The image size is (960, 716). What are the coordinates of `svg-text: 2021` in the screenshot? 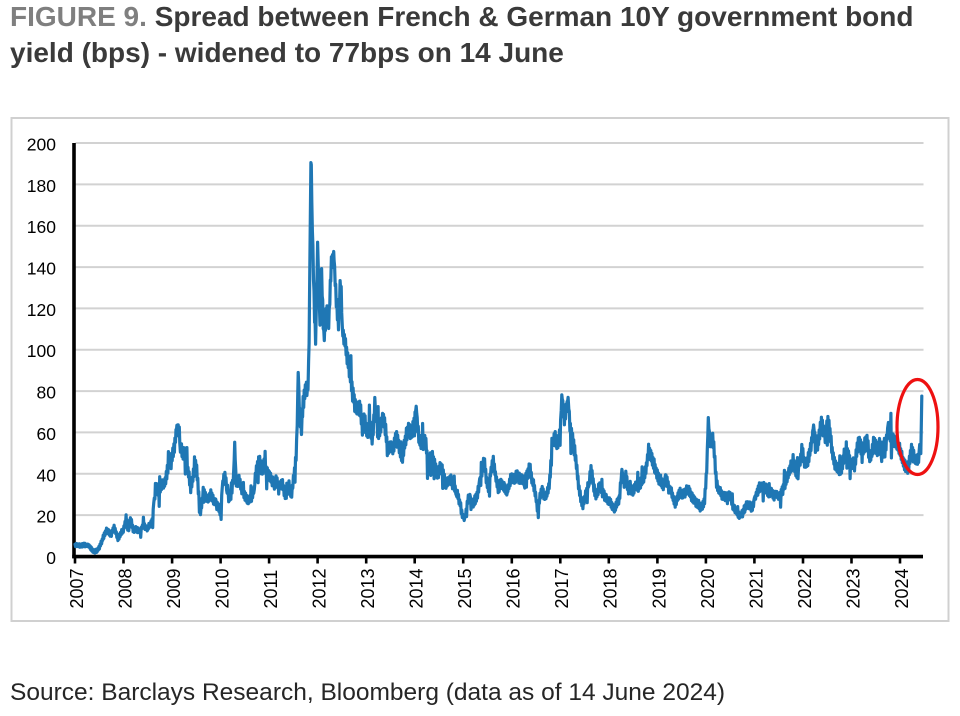 It's located at (756, 588).